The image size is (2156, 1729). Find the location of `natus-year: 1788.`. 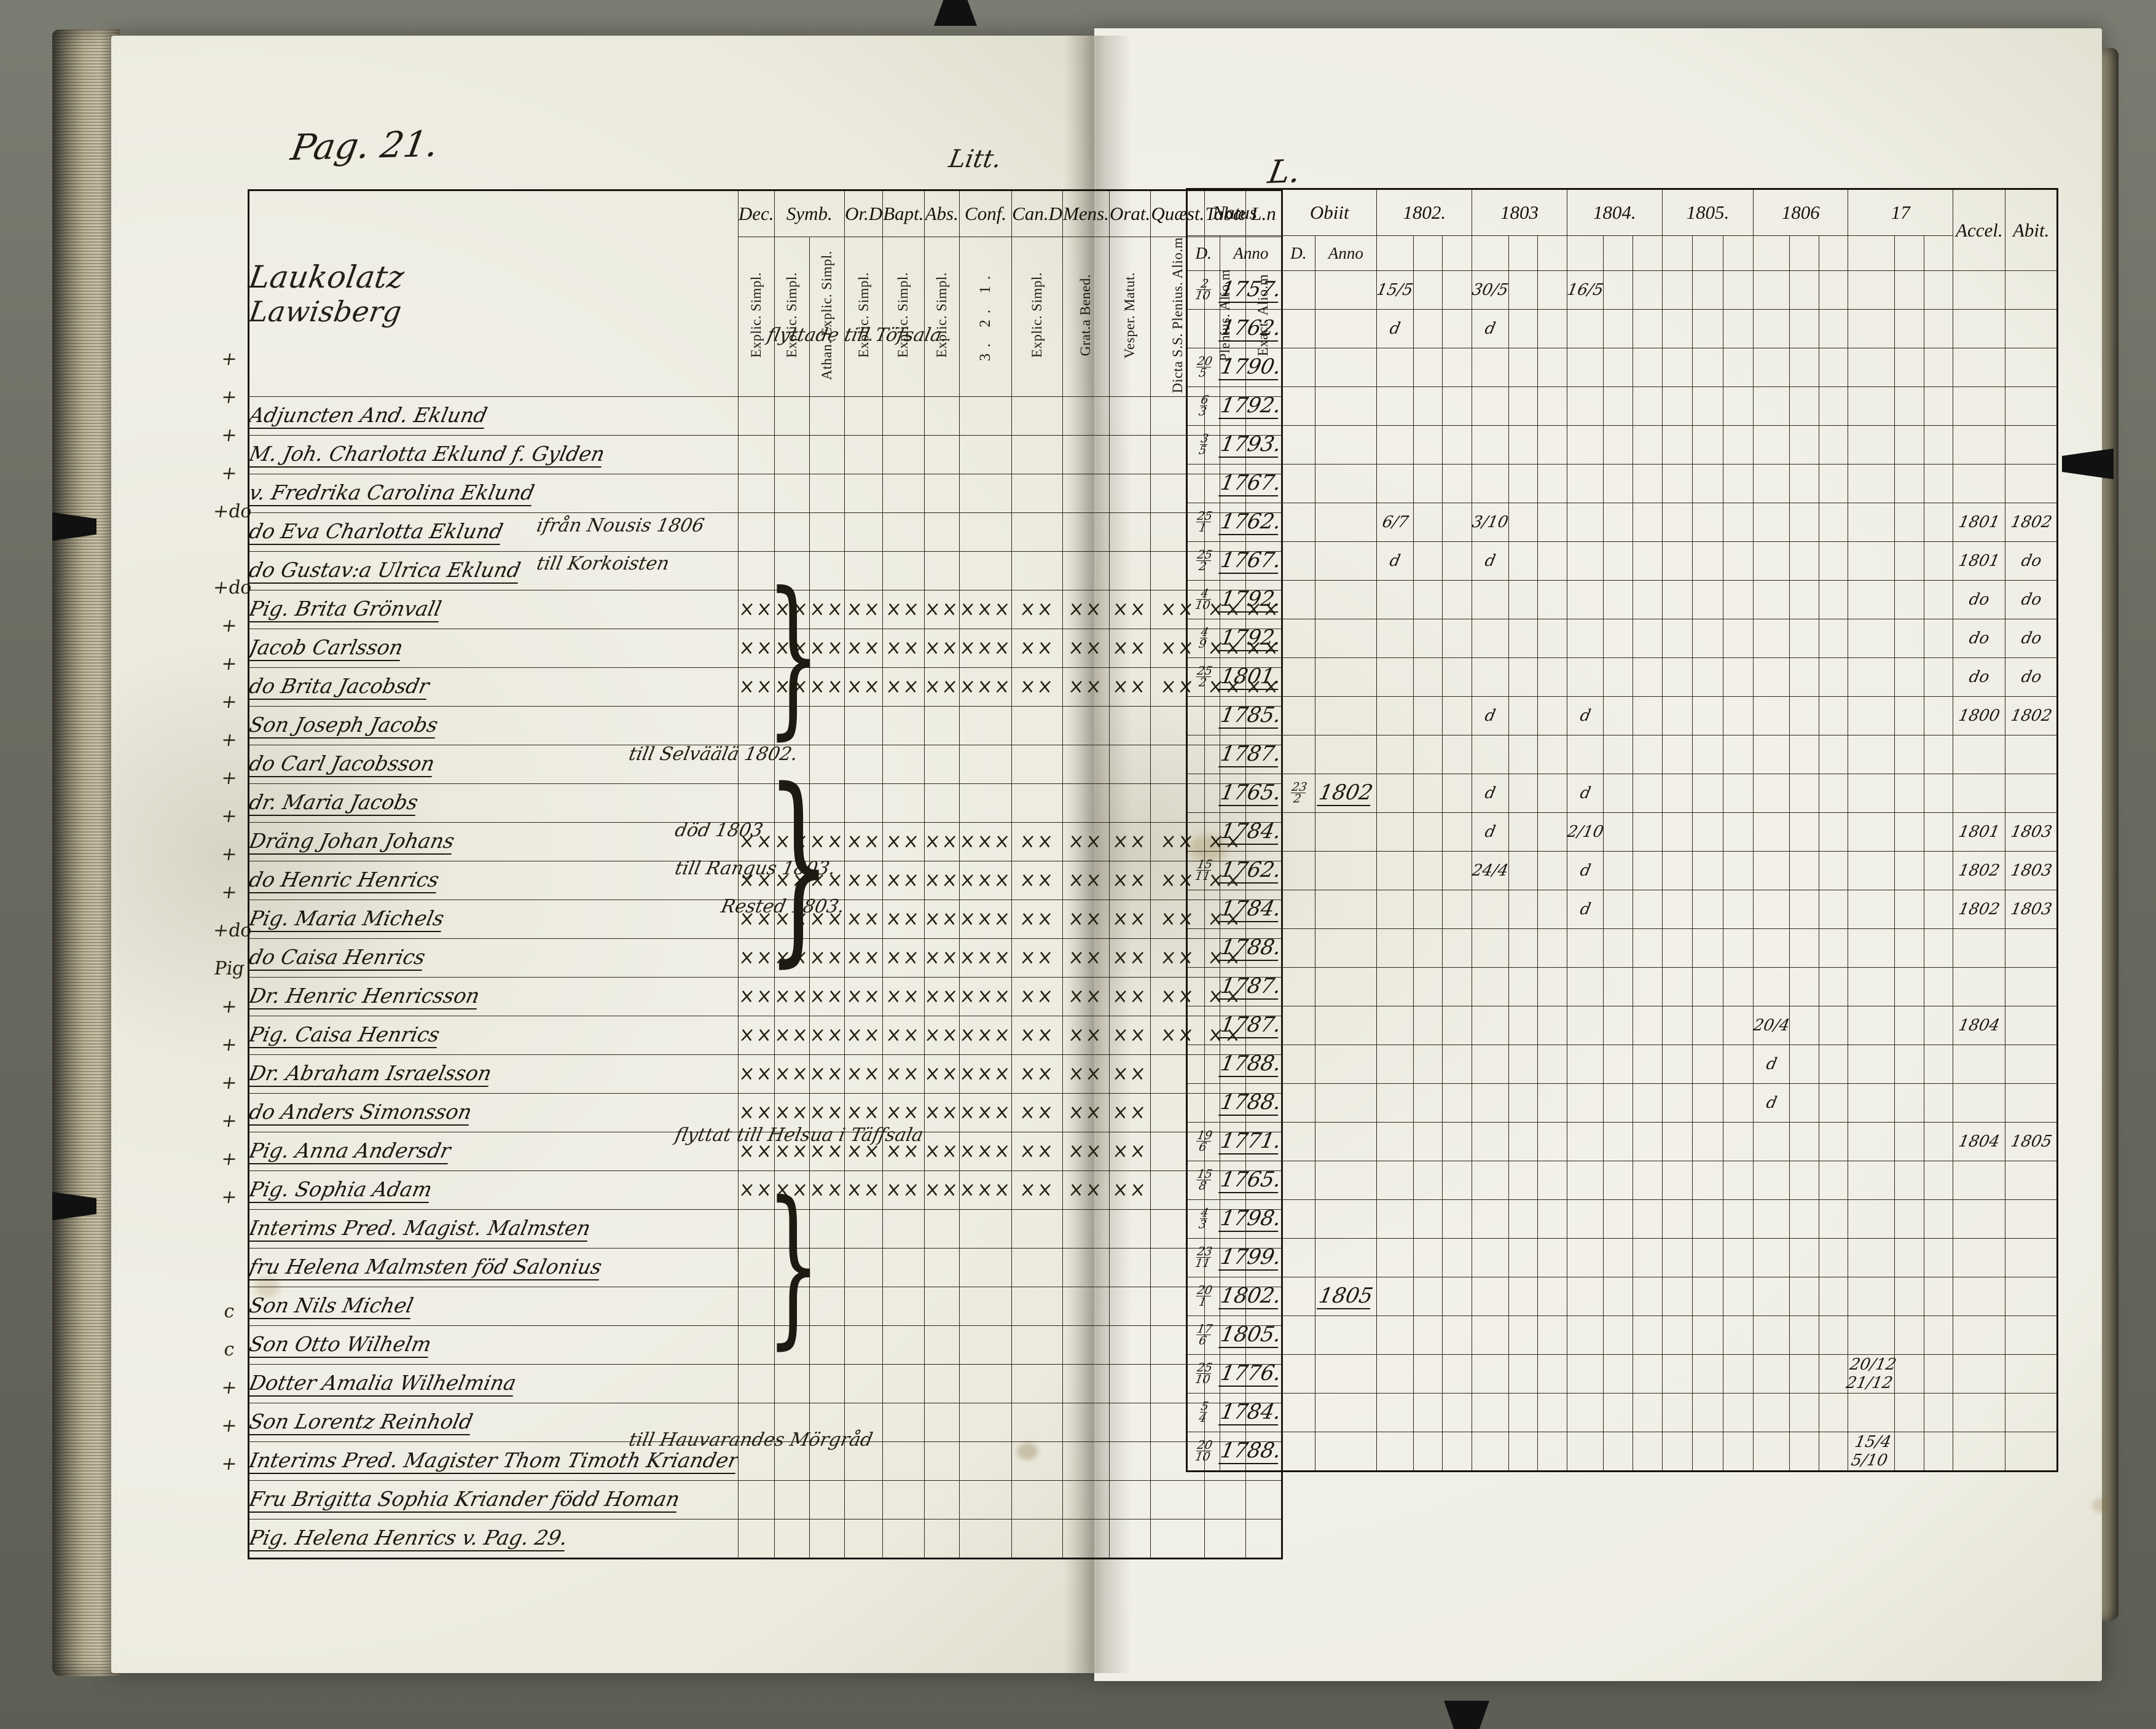

natus-year: 1788. is located at coordinates (1251, 1451).